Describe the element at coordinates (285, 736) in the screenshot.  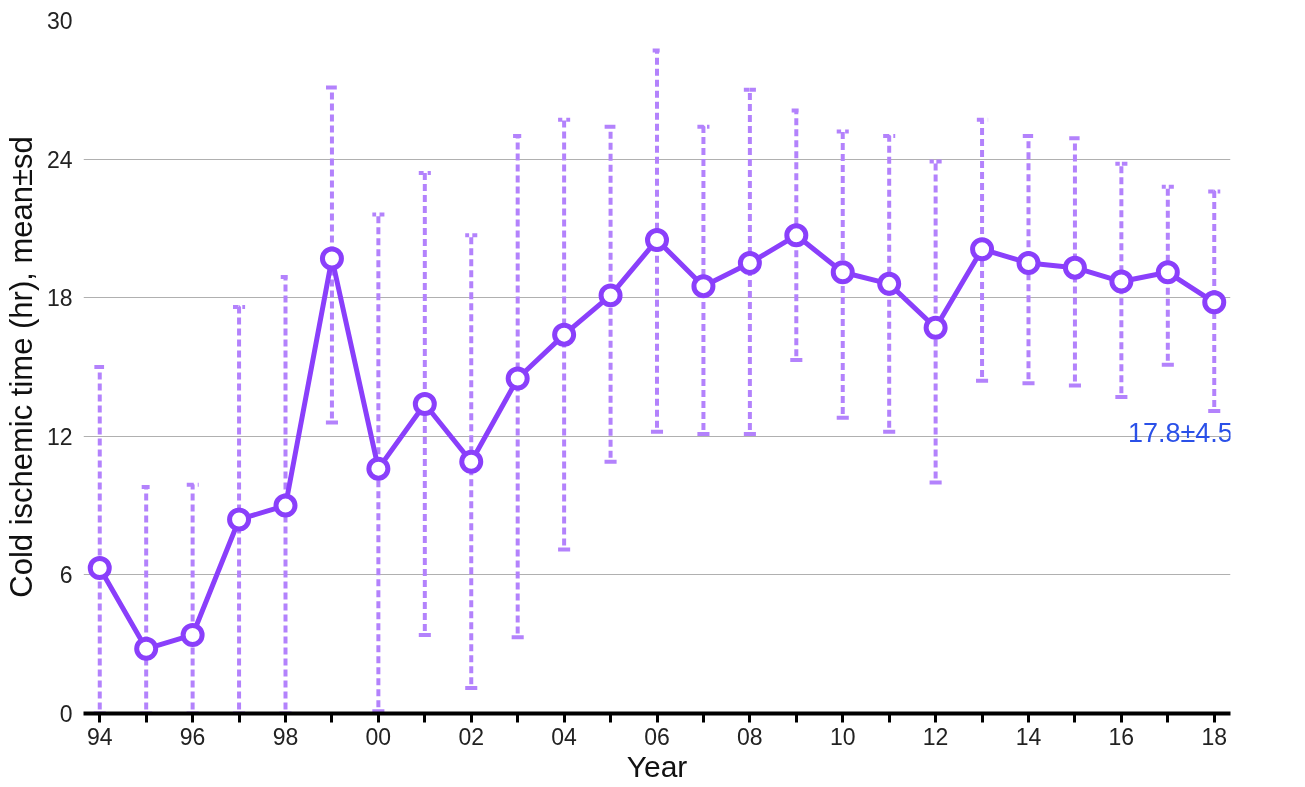
I see `x-tick-label: 98` at that location.